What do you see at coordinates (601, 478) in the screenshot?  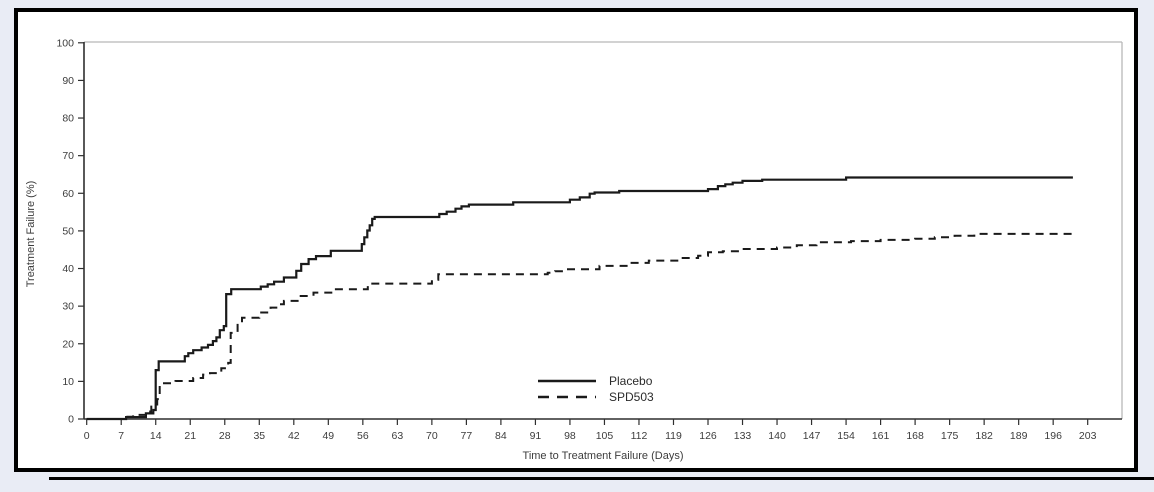 I see `horizontal-rule` at bounding box center [601, 478].